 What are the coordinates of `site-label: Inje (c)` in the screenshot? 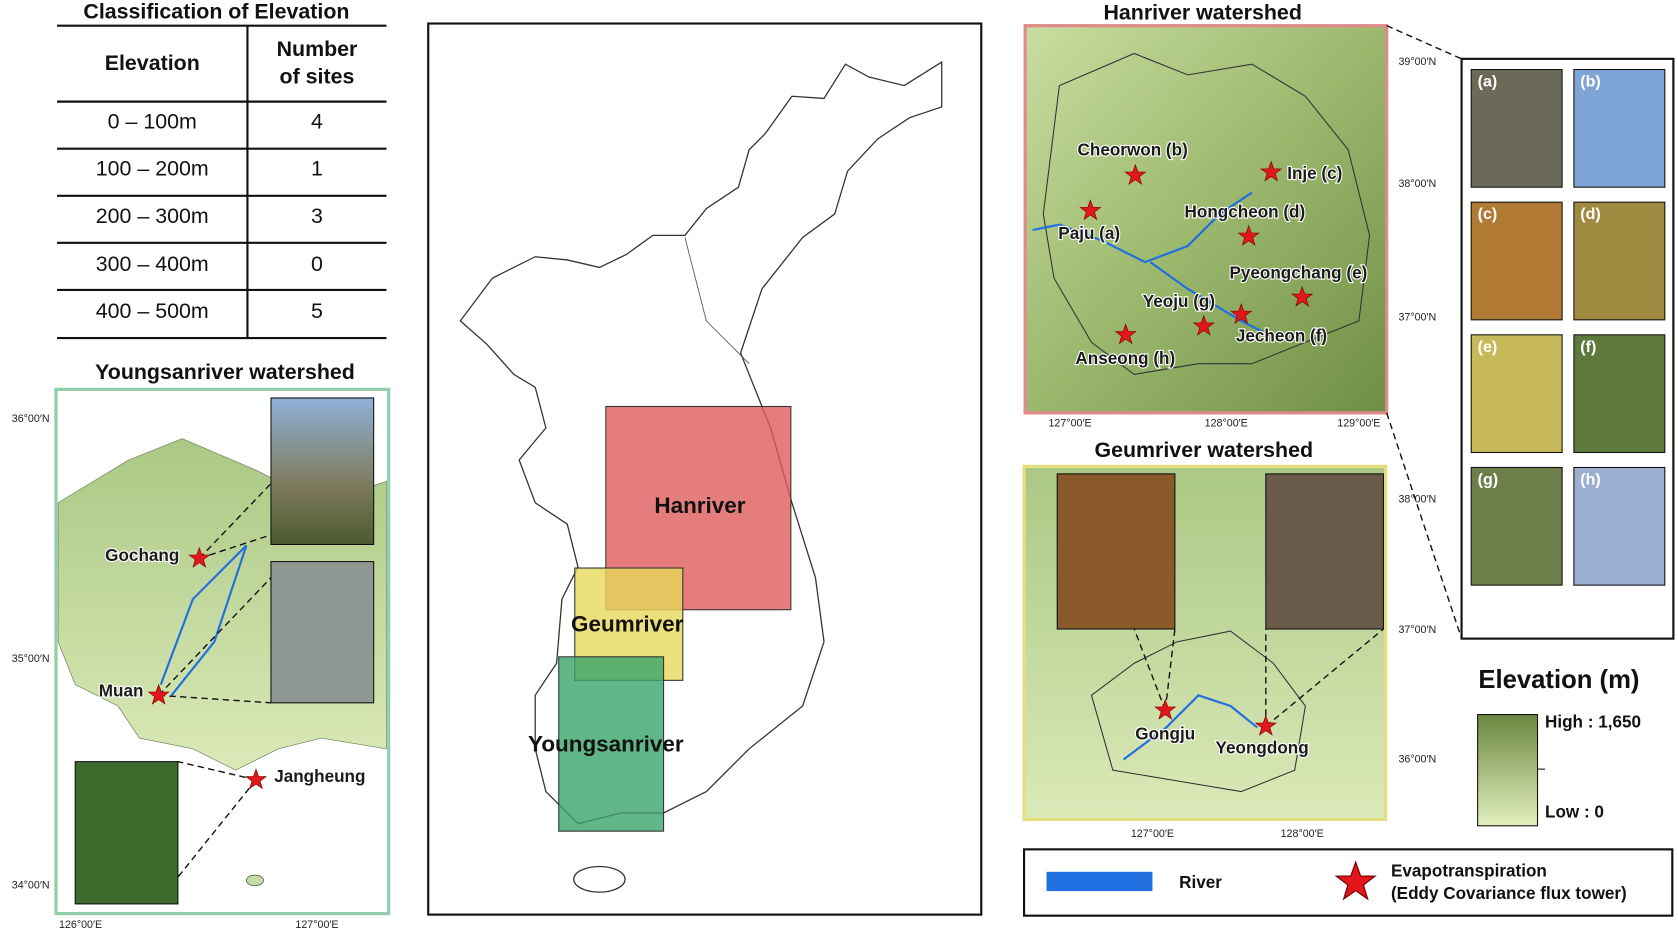 It's located at (1314, 173).